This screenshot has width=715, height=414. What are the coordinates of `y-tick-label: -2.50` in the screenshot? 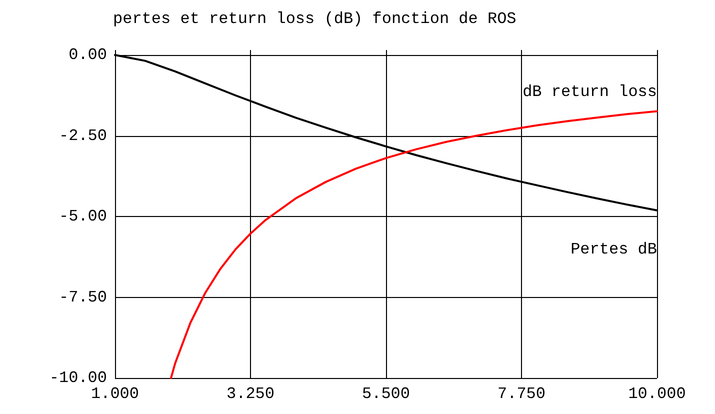 It's located at (82, 135).